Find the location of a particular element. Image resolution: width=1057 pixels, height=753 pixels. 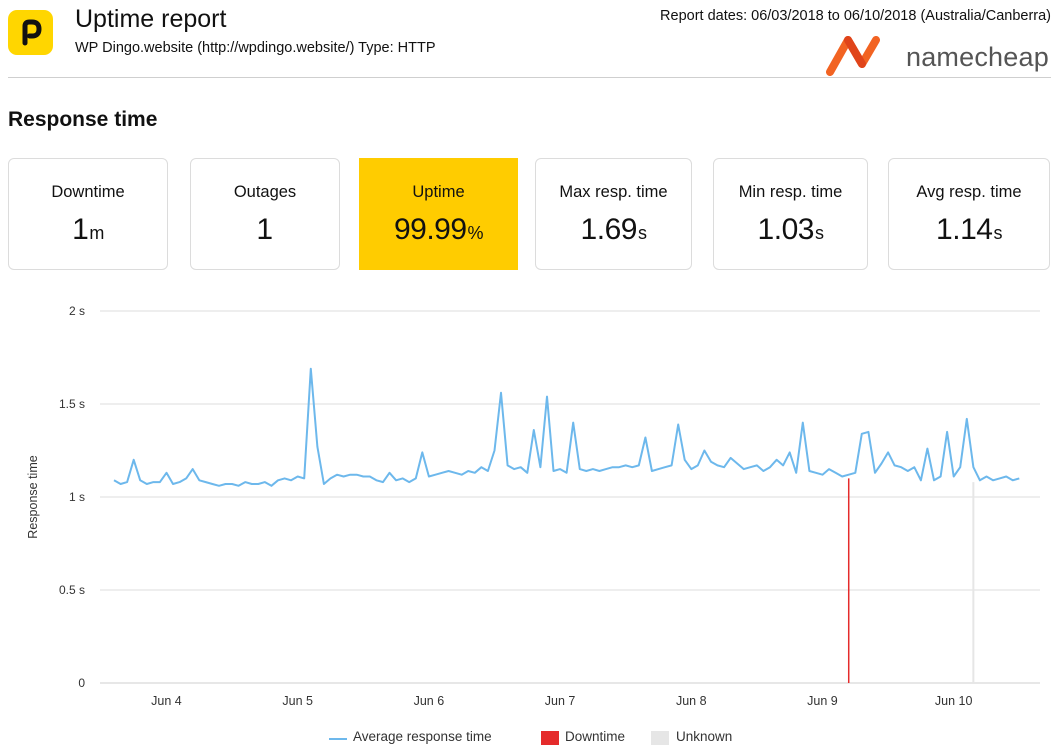

y-tick-label: 1 s is located at coordinates (77, 497).